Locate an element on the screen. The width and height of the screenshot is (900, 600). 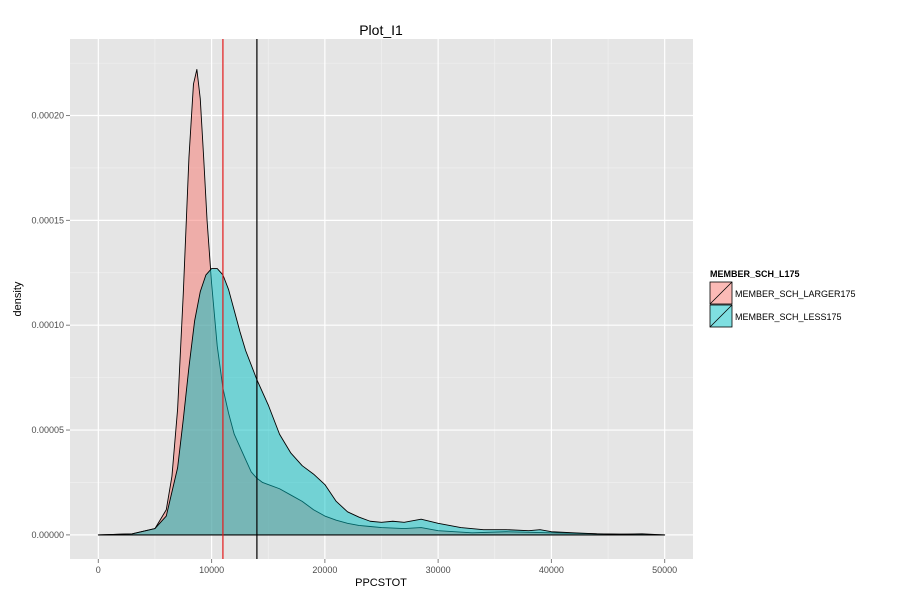
legend-label-member-sch-less175: MEMBER_SCH_LESS175 is located at coordinates (788, 317).